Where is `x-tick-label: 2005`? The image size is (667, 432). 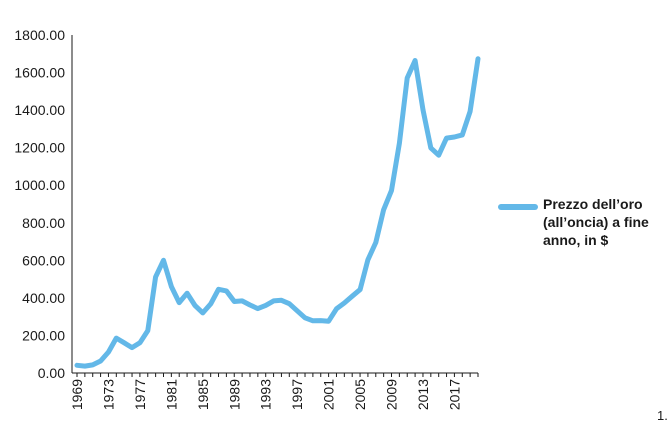 x-tick-label: 2005 is located at coordinates (360, 394).